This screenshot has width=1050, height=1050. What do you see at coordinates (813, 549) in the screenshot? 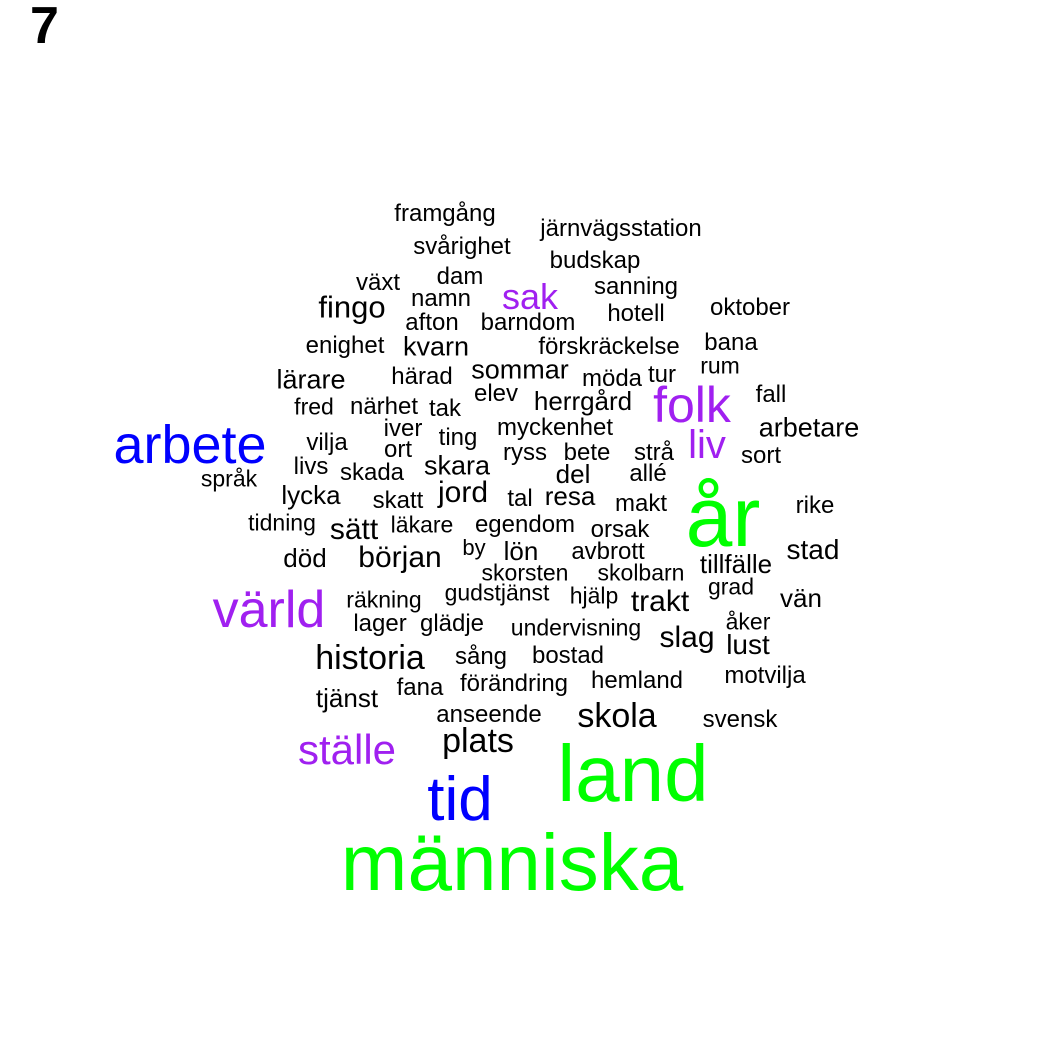
I see `word-20: stad` at bounding box center [813, 549].